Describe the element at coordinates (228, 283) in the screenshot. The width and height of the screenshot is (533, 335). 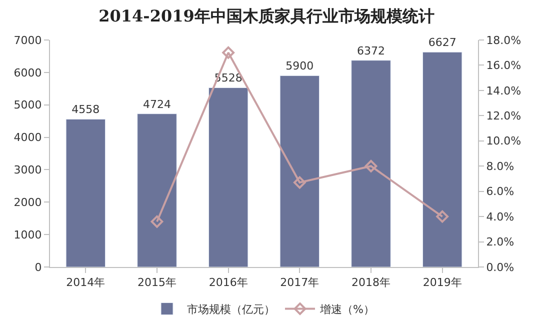
I see `x-tick-label: 2016年` at that location.